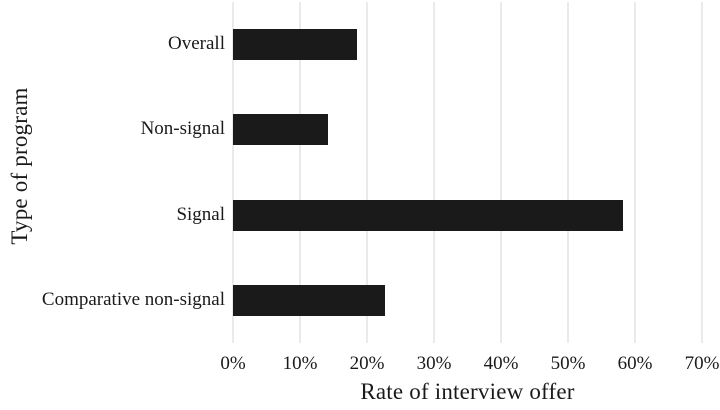  What do you see at coordinates (428, 215) in the screenshot?
I see `bar-signal` at bounding box center [428, 215].